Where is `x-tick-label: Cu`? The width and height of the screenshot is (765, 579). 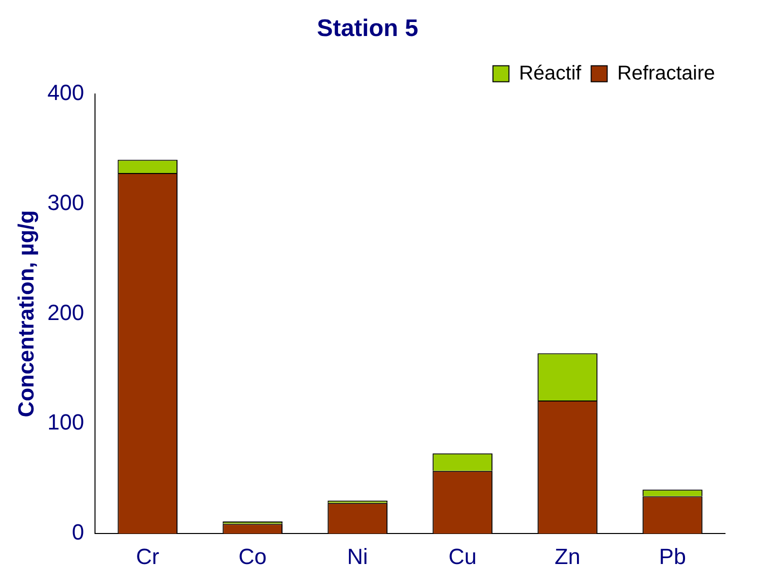 x-tick-label: Cu is located at coordinates (462, 556).